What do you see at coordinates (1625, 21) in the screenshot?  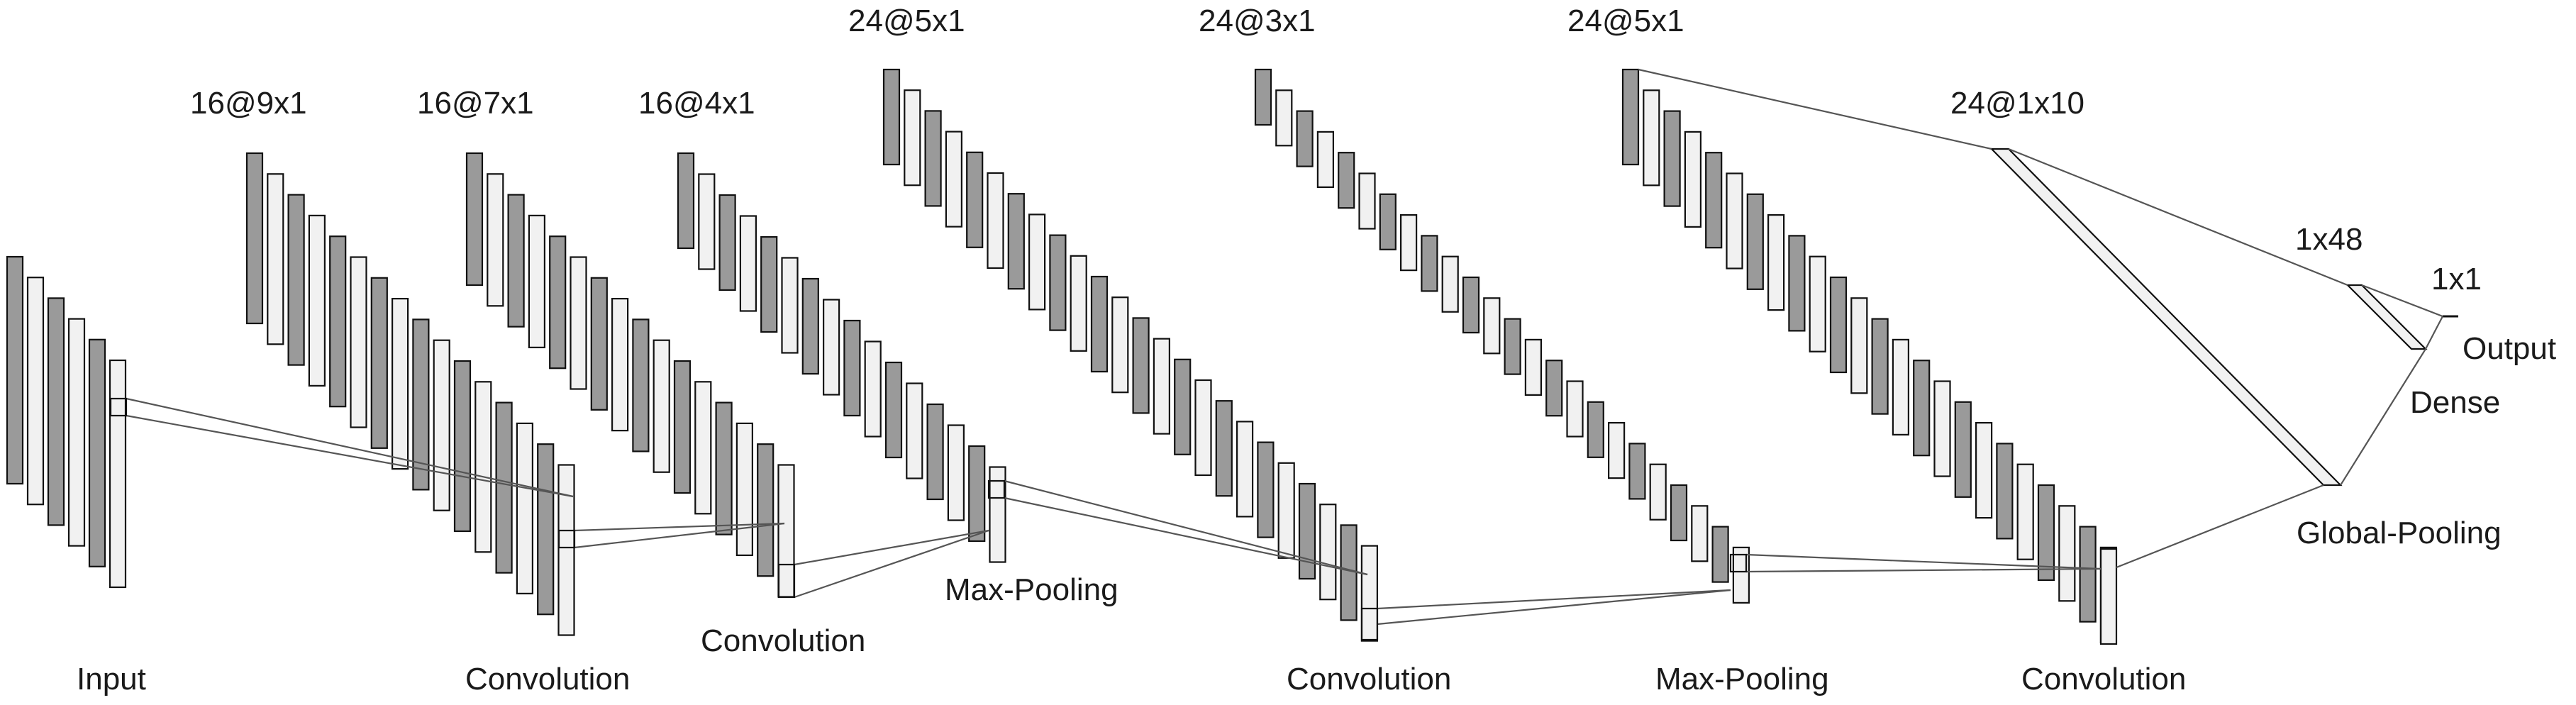 I see `dim-label-pool2: 24@5x1` at bounding box center [1625, 21].